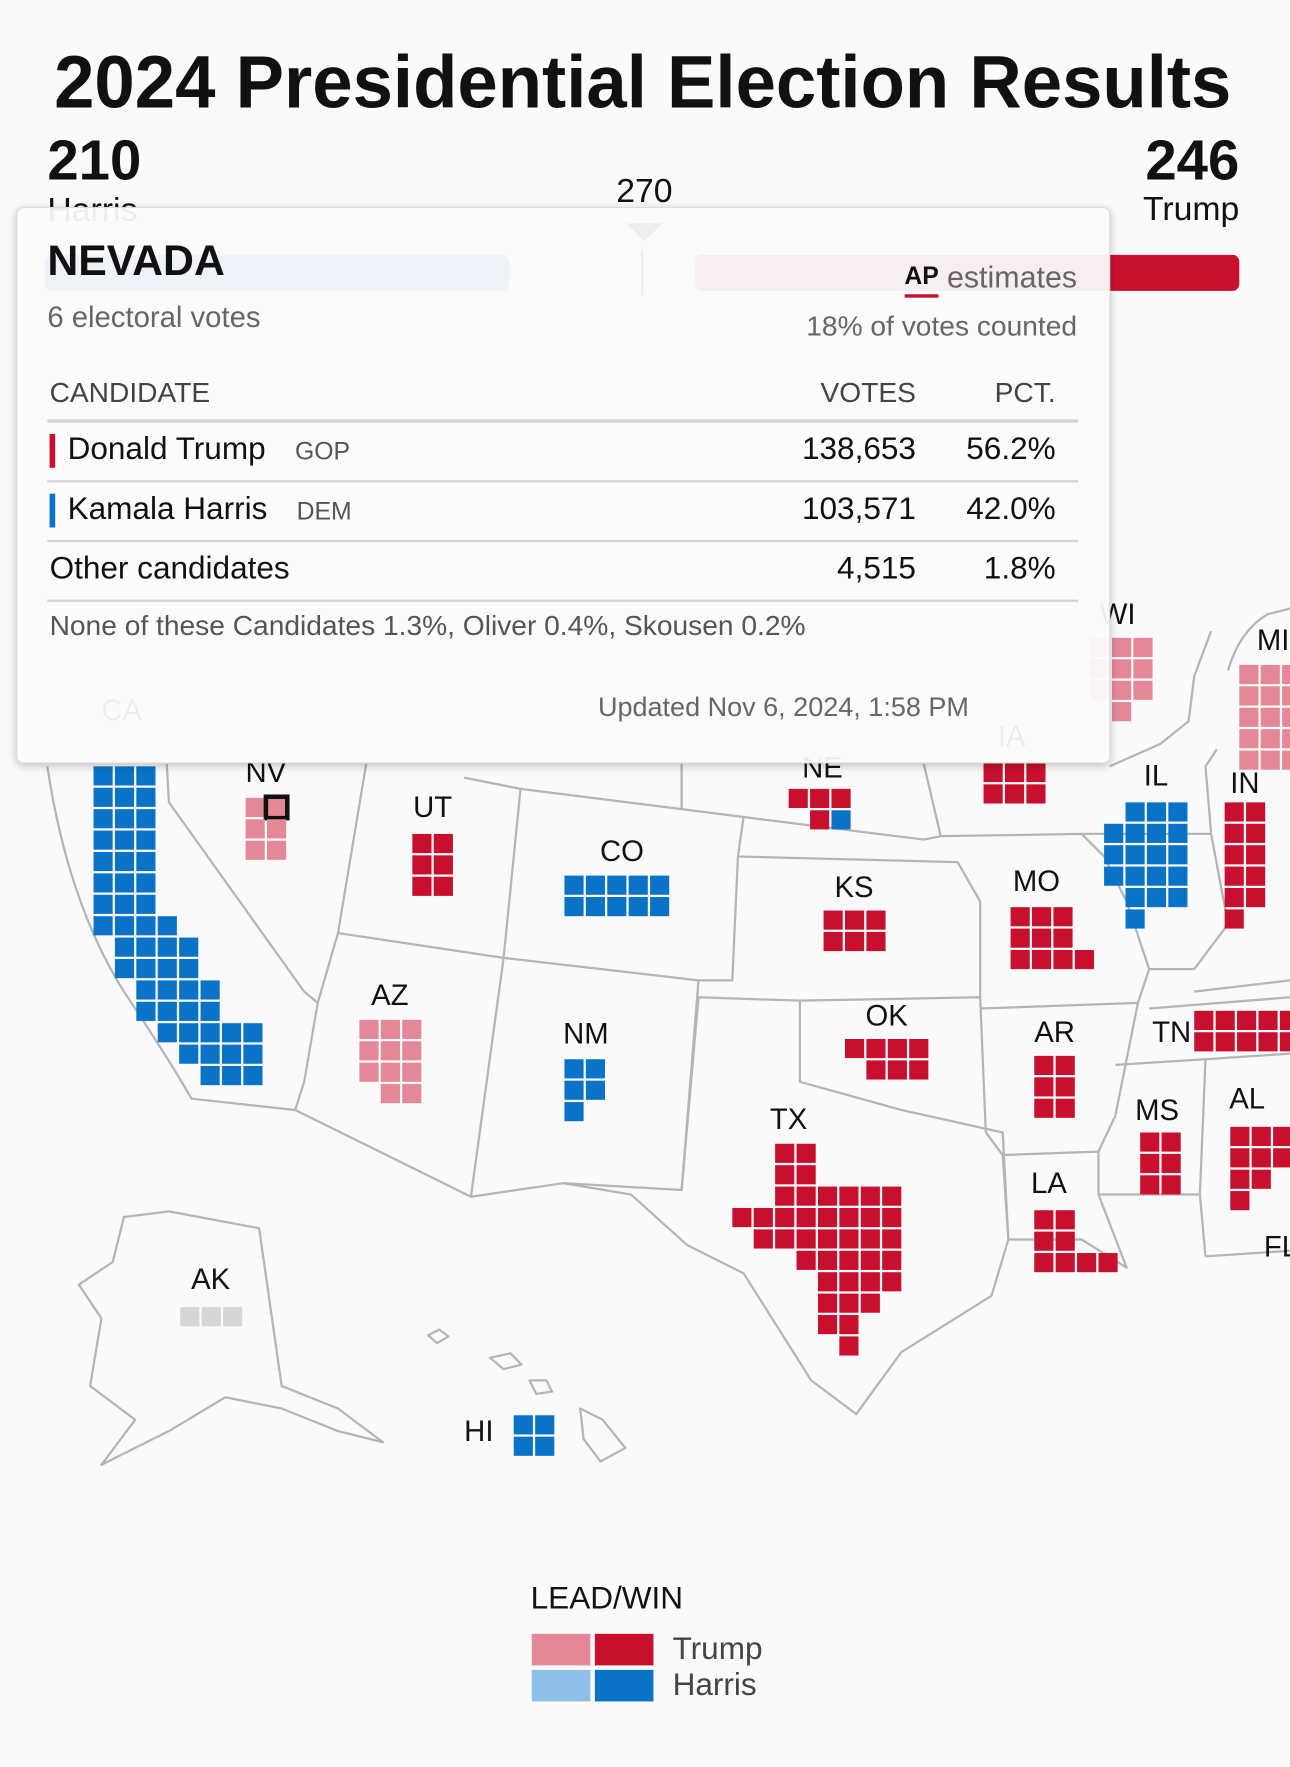 Image resolution: width=1290 pixels, height=1767 pixels. I want to click on candidate-party: DEM, so click(324, 511).